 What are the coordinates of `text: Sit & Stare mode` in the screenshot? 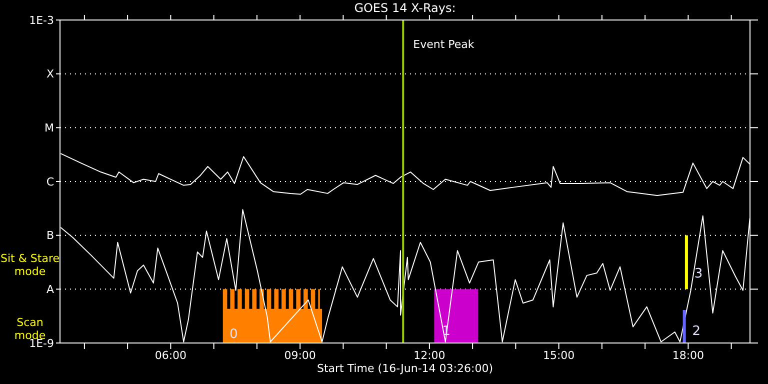 It's located at (30, 265).